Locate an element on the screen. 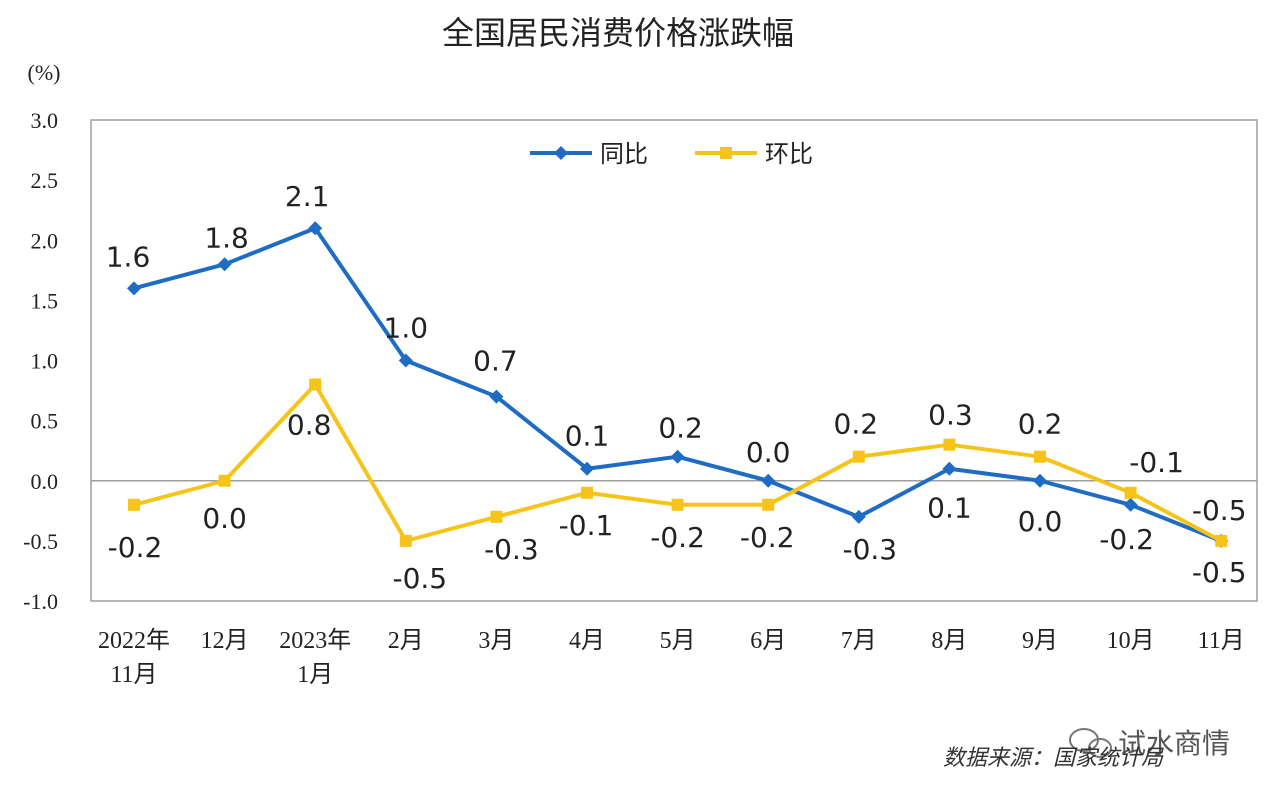  wechat-logo-icon is located at coordinates (1090, 743).